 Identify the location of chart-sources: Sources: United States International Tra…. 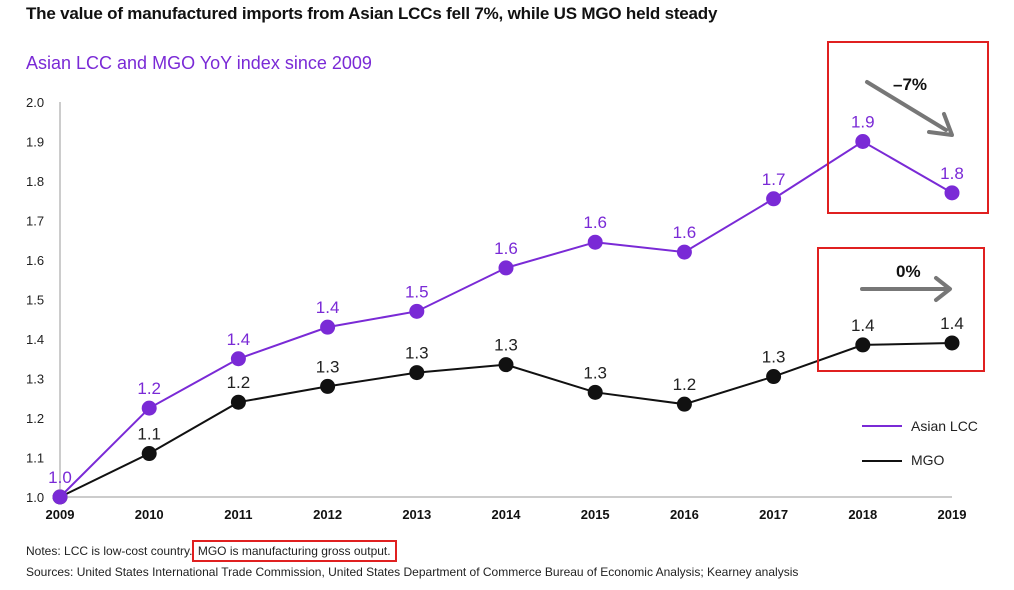
(412, 572).